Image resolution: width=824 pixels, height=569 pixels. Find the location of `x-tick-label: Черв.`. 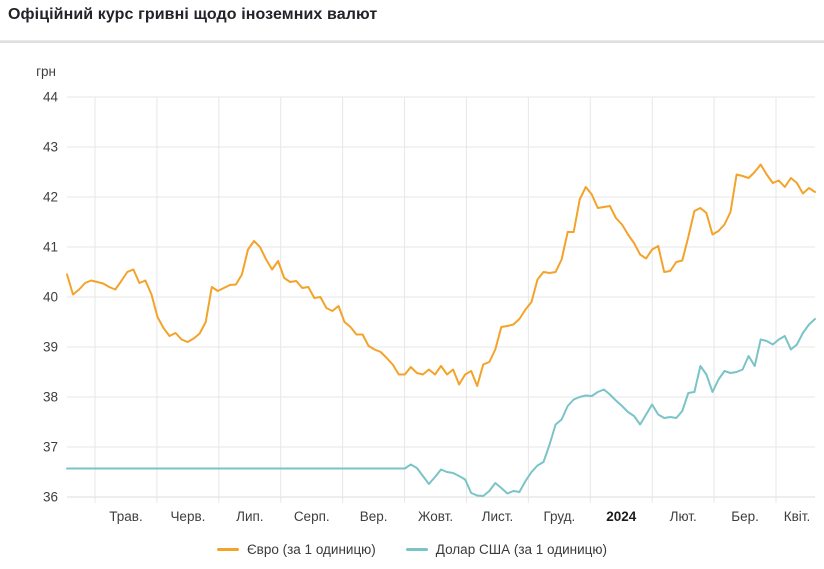

x-tick-label: Черв. is located at coordinates (187, 516).